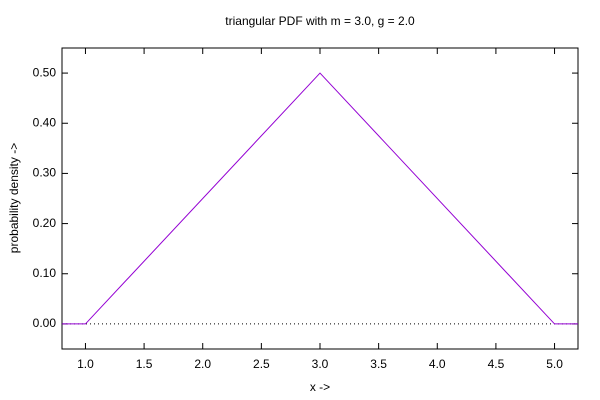  What do you see at coordinates (45, 72) in the screenshot?
I see `y-tick-label: 0.50` at bounding box center [45, 72].